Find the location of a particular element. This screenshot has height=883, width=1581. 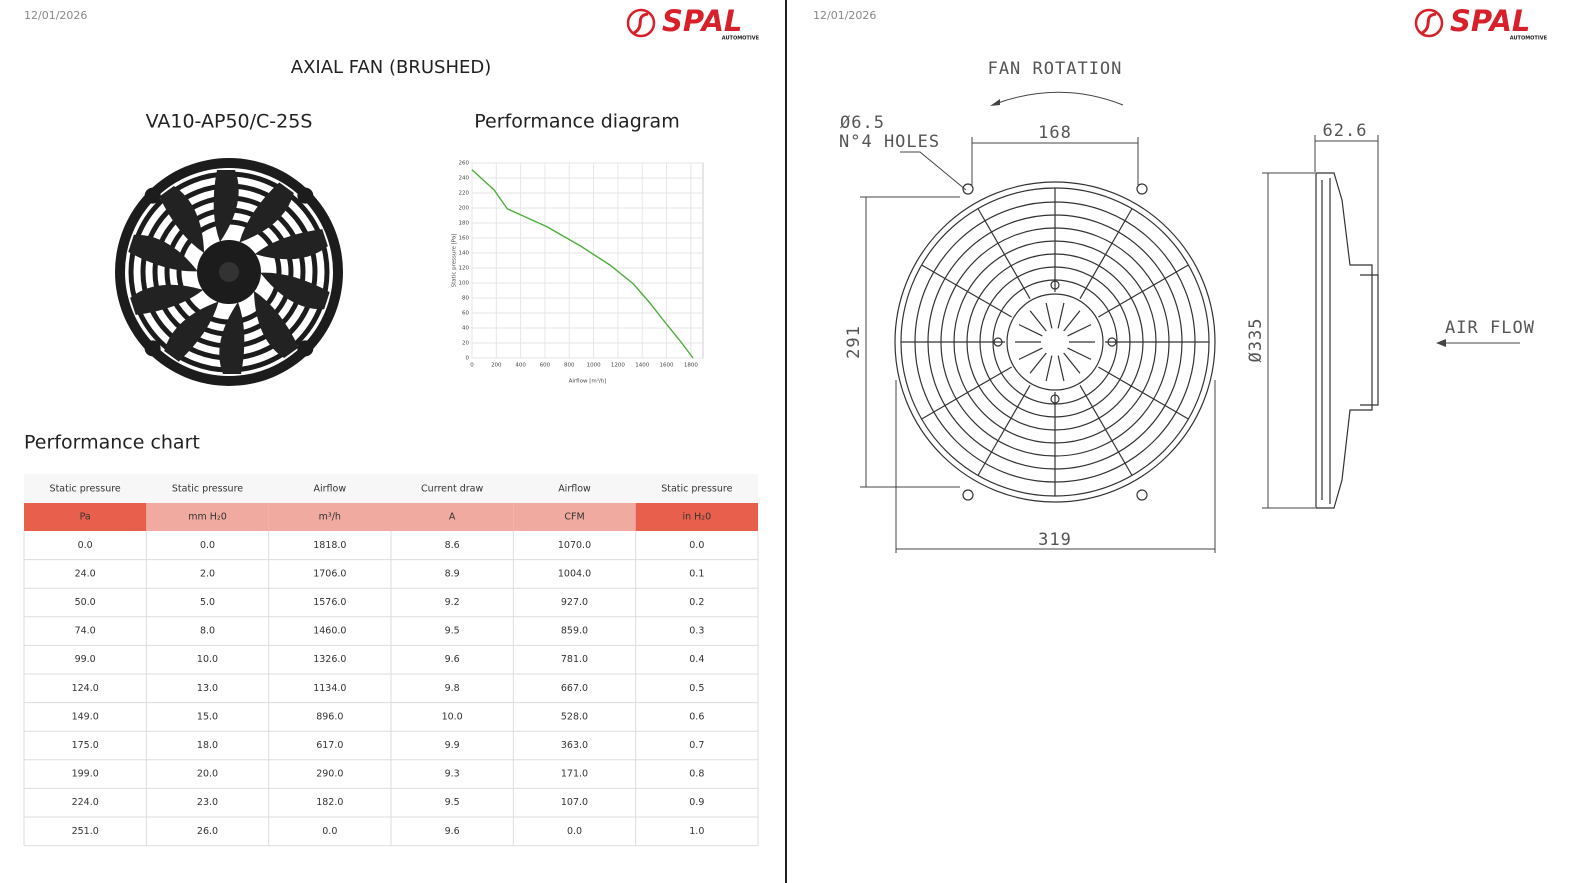

y-tick-label: 200 is located at coordinates (464, 209).